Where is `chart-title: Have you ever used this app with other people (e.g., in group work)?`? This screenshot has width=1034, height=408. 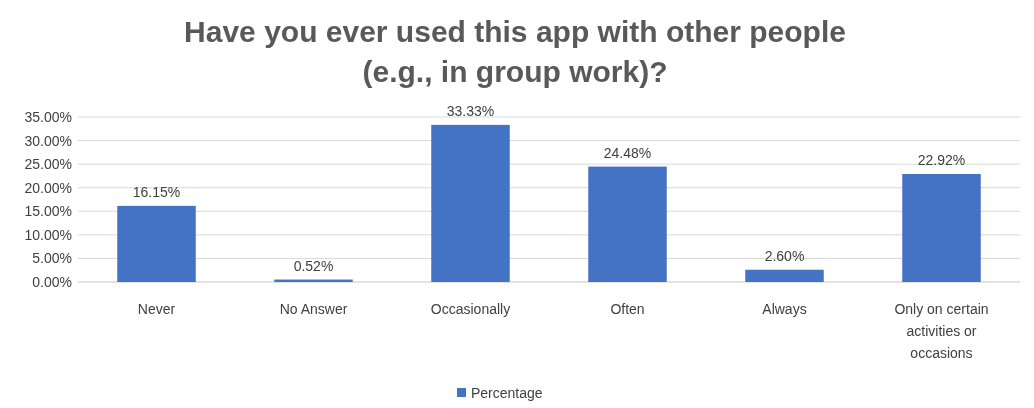
chart-title: Have you ever used this app with other people (e.g., in group work)? is located at coordinates (515, 51).